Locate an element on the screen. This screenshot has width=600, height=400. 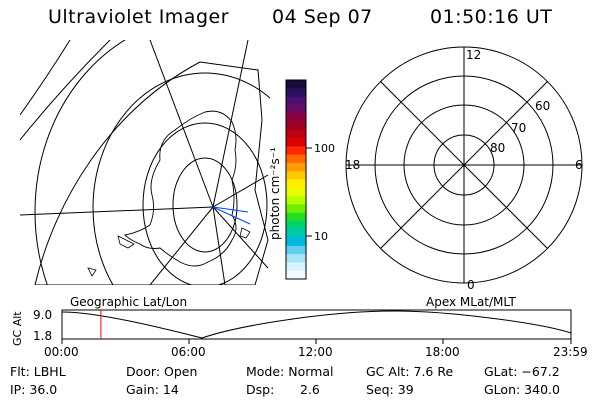
ip-info: IP: 36.0 is located at coordinates (34, 389).